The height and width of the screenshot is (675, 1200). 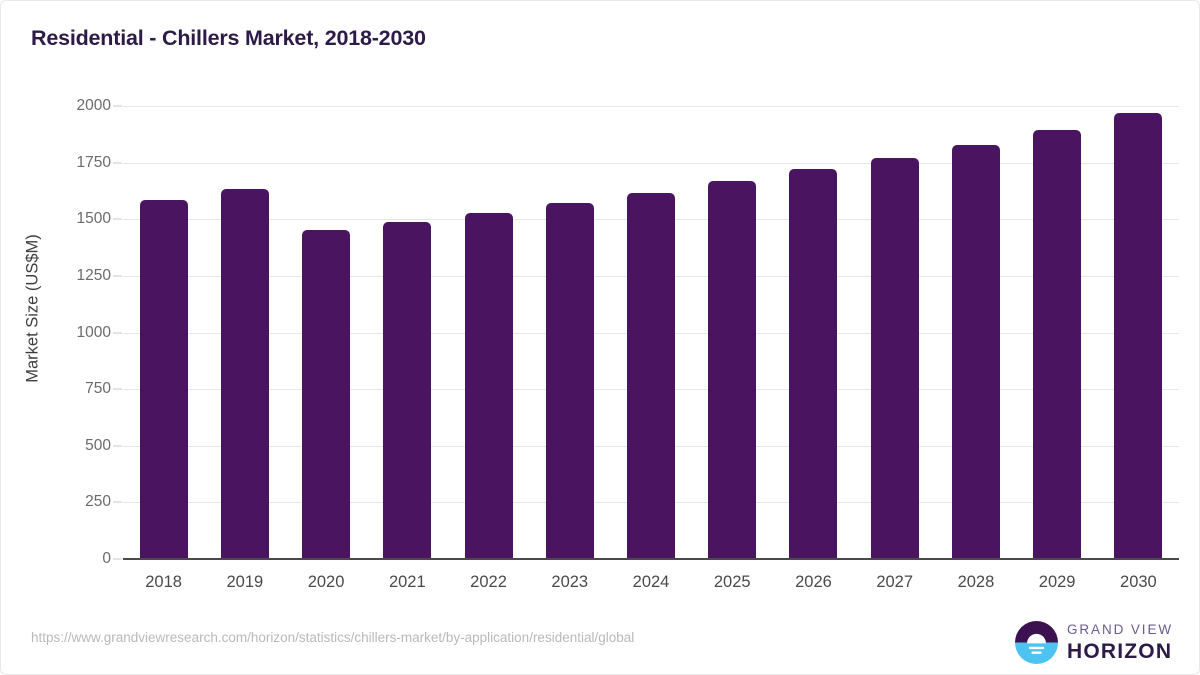 What do you see at coordinates (93, 275) in the screenshot?
I see `y-axis-tick-label: 1250` at bounding box center [93, 275].